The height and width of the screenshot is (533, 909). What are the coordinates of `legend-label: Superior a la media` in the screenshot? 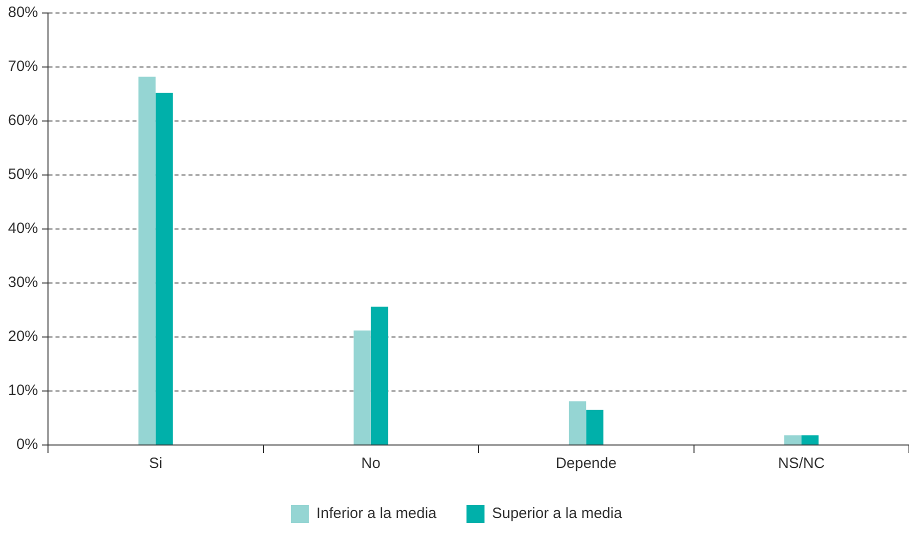 It's located at (557, 513).